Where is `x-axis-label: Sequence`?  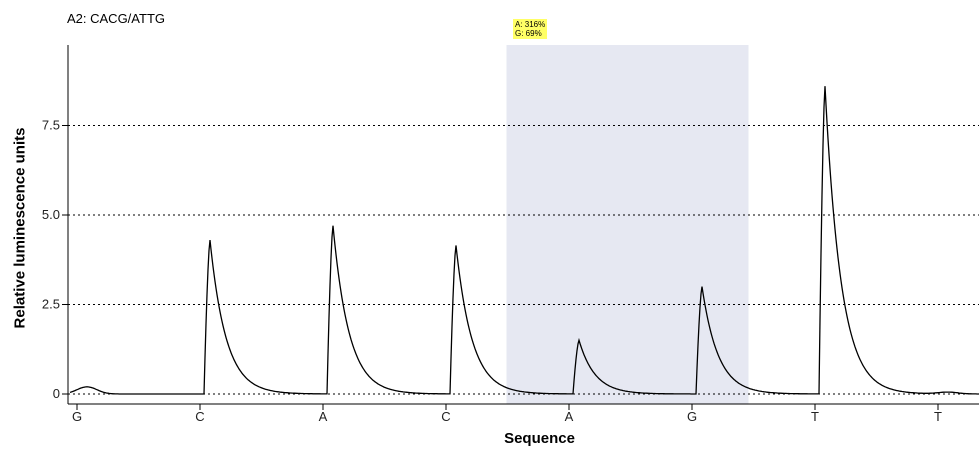 x-axis-label: Sequence is located at coordinates (539, 438).